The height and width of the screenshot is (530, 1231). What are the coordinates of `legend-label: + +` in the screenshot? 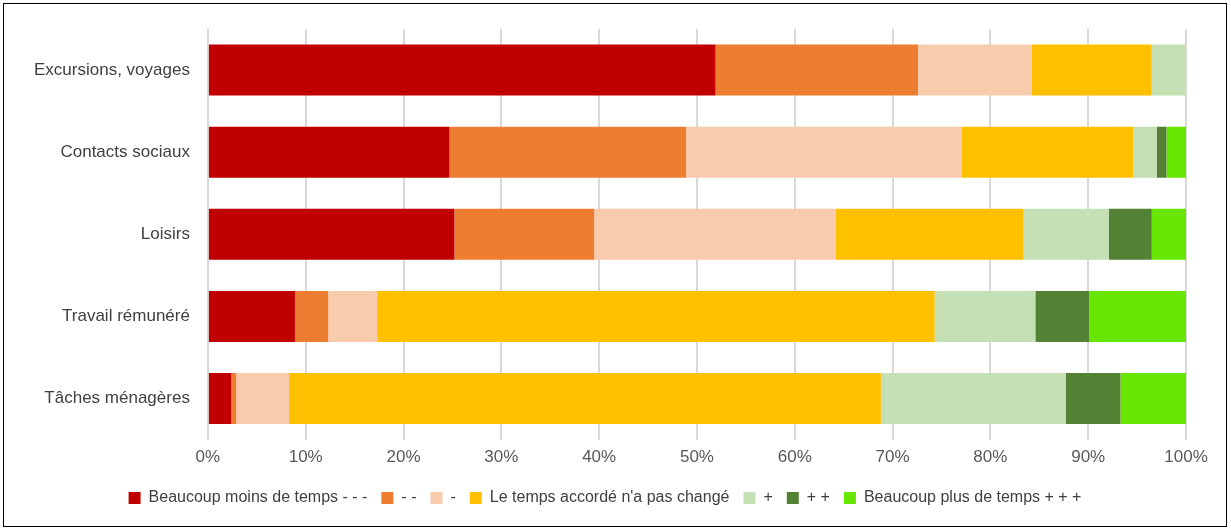 It's located at (818, 497).